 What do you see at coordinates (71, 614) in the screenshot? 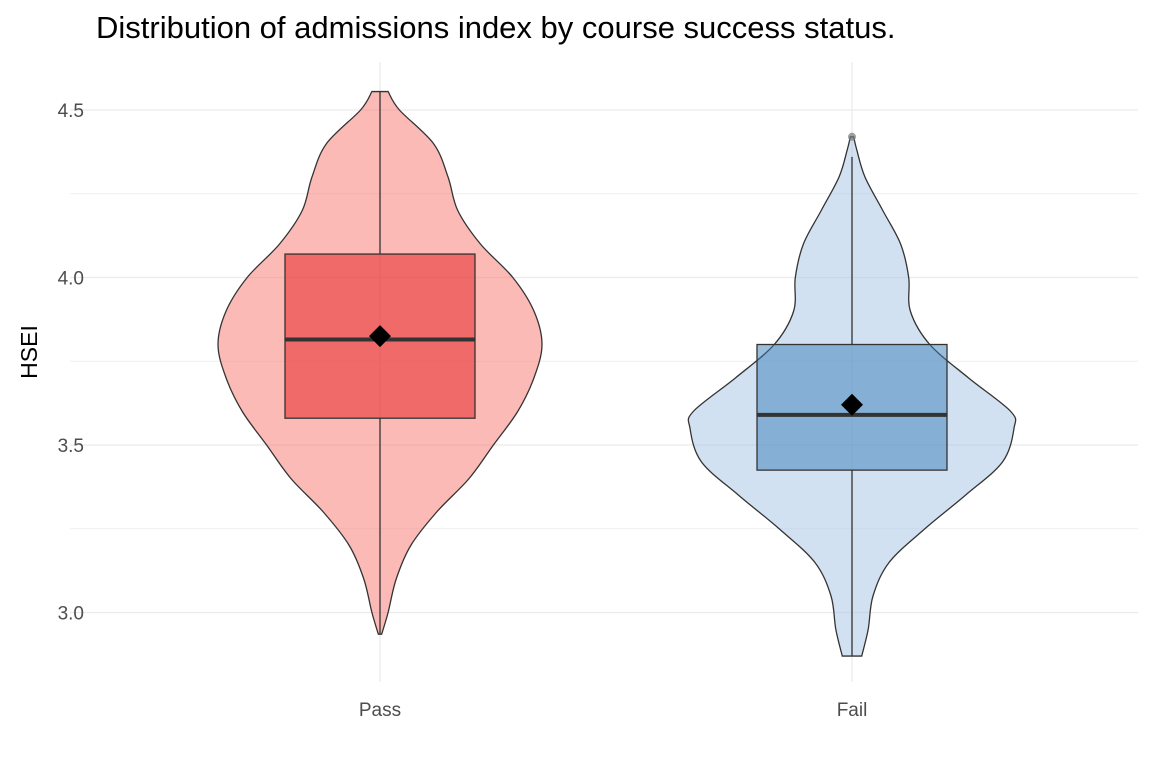
I see `y-tick-label: 3.0` at bounding box center [71, 614].